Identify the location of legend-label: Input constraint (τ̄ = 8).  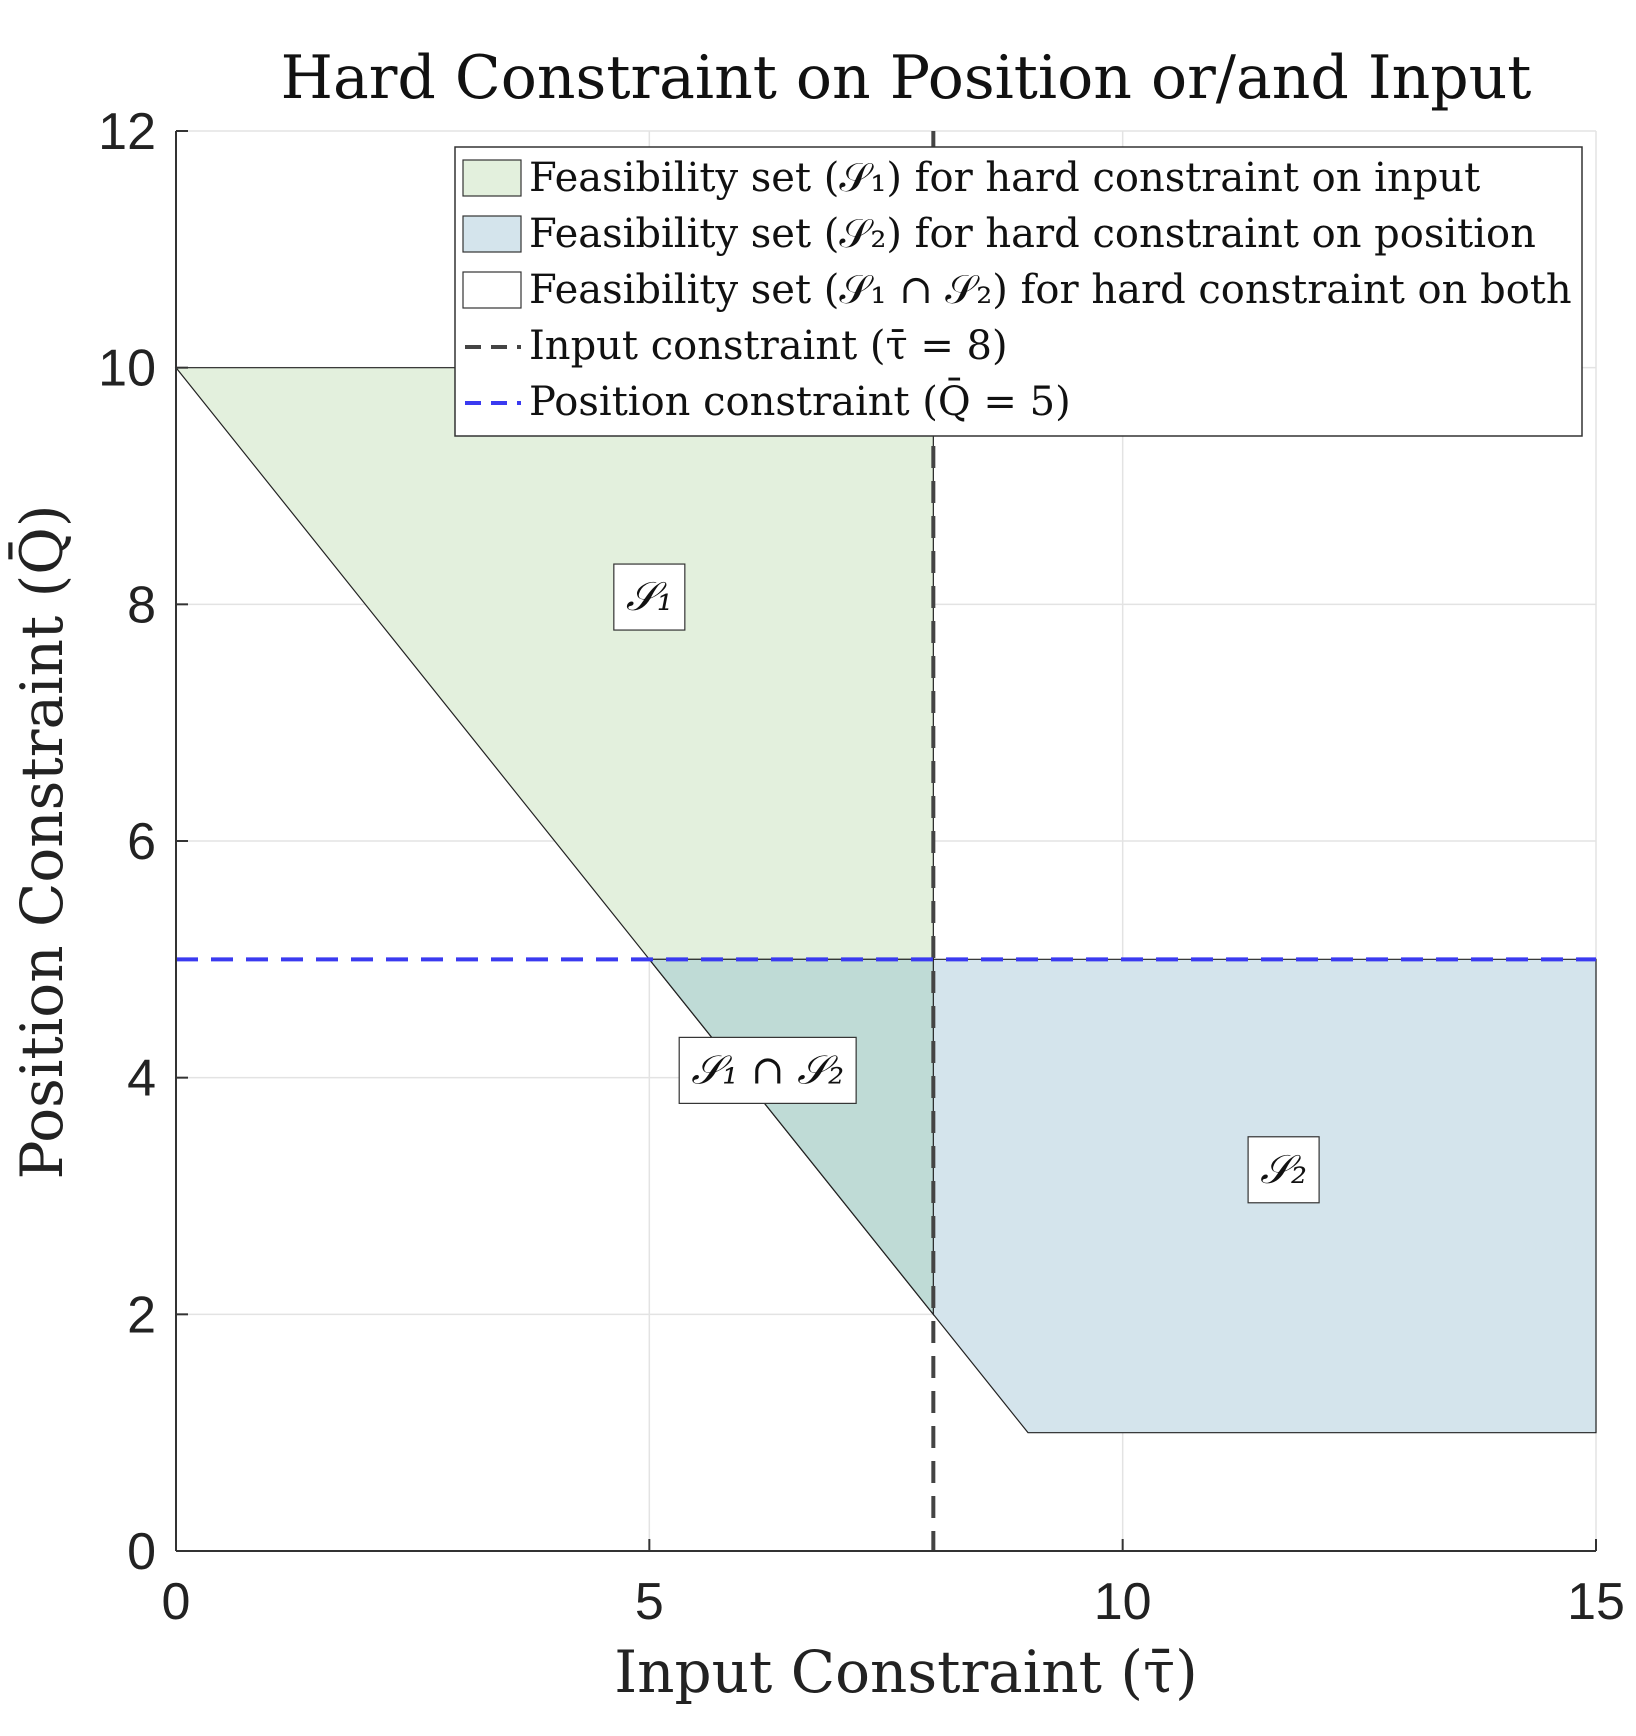
(768, 346).